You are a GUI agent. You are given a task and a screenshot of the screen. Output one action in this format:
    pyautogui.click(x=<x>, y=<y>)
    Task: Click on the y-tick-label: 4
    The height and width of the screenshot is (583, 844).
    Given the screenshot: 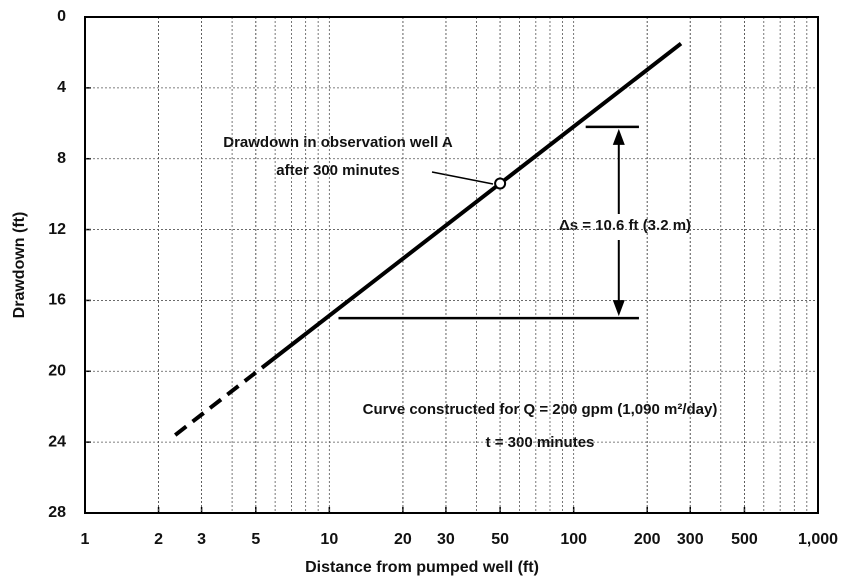 What is the action you would take?
    pyautogui.click(x=61, y=87)
    